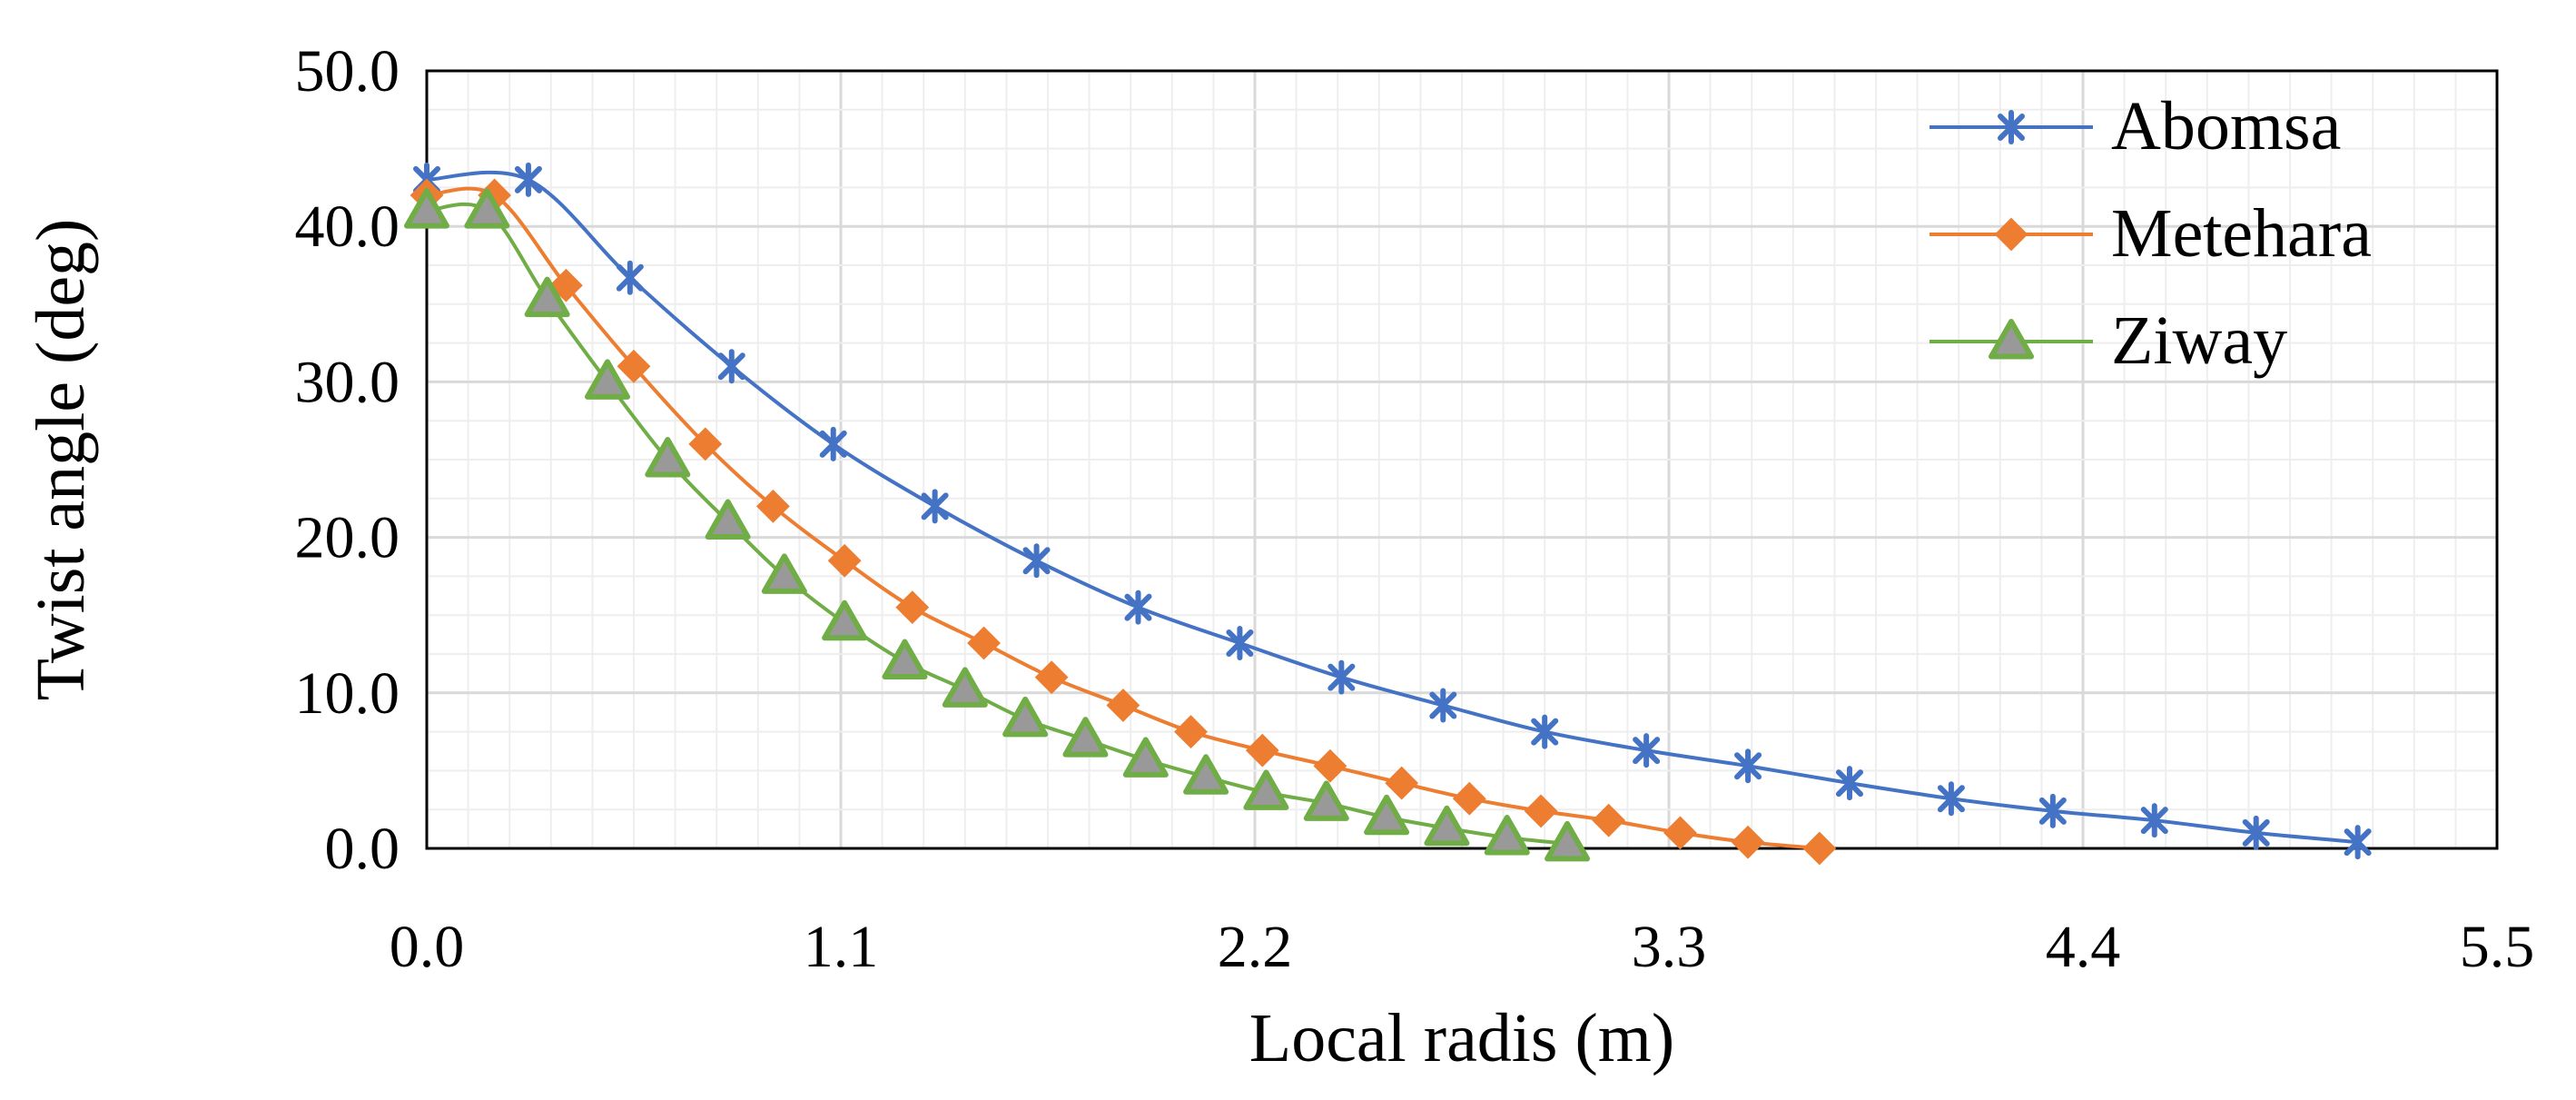 The image size is (2576, 1100). I want to click on x-tick-label: 1.1, so click(841, 947).